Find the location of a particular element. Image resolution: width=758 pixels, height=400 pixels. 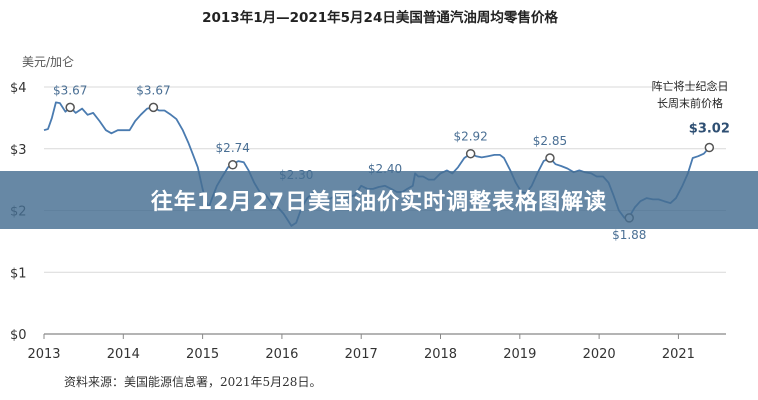

y-tick-label: $4 is located at coordinates (18, 88).